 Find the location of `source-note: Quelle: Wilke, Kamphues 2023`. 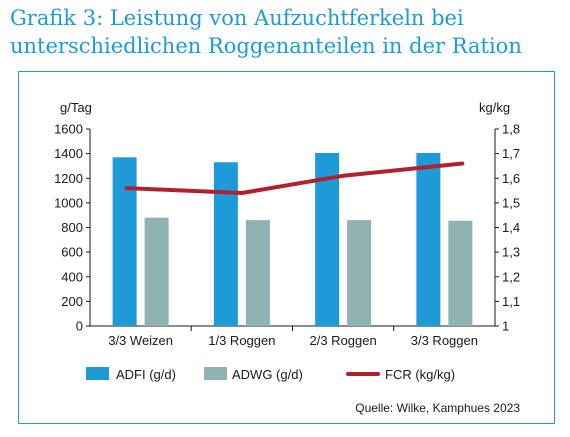

source-note: Quelle: Wilke, Kamphues 2023 is located at coordinates (437, 408).